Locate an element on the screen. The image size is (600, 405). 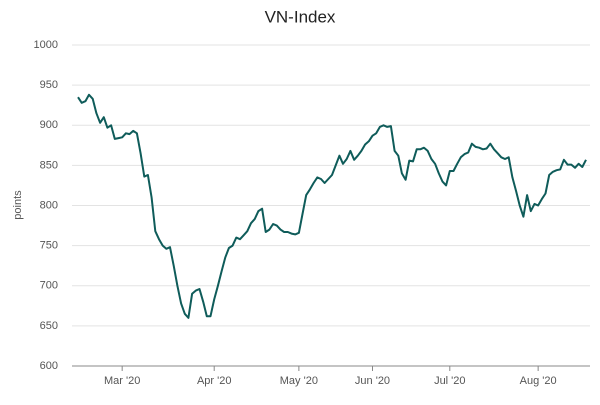
y-tick-label: 900 is located at coordinates (49, 125).